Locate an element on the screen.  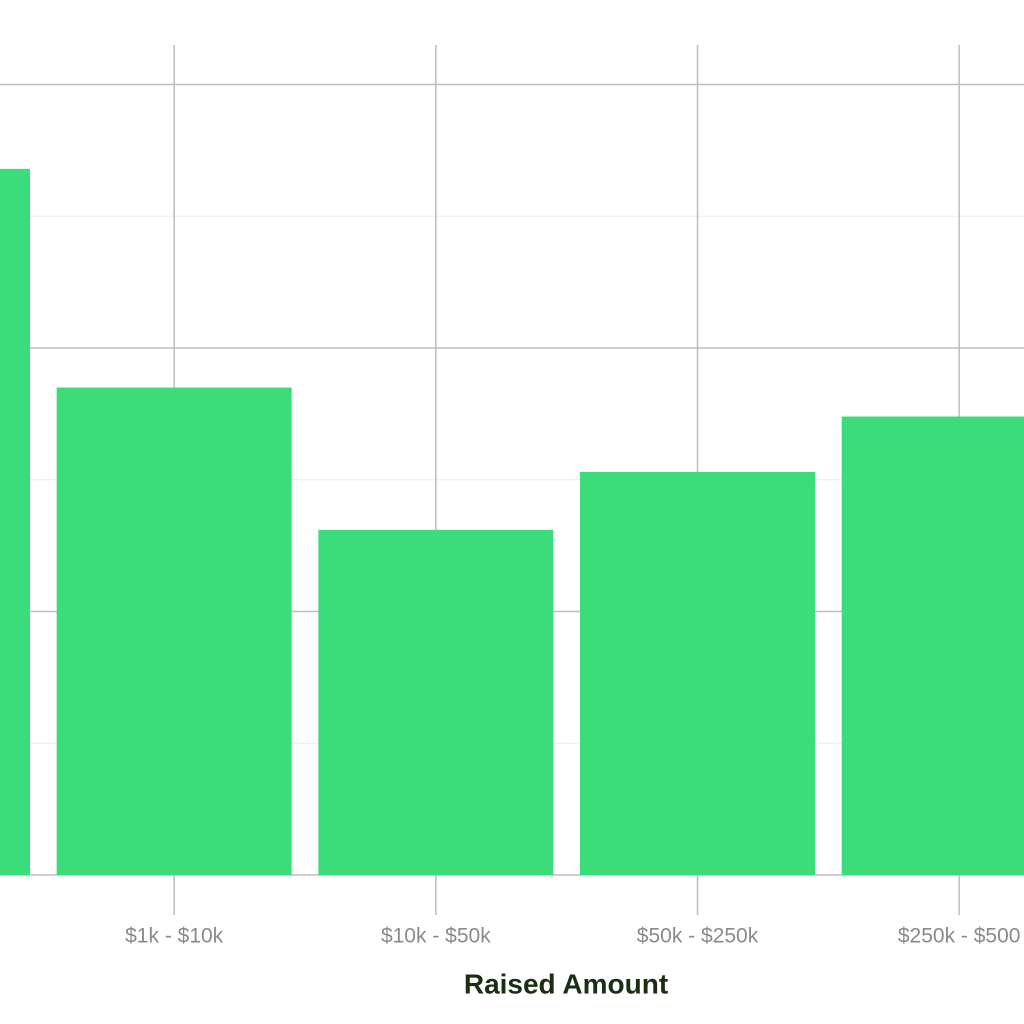
x-tick-label: $250k - $500 is located at coordinates (959, 936).